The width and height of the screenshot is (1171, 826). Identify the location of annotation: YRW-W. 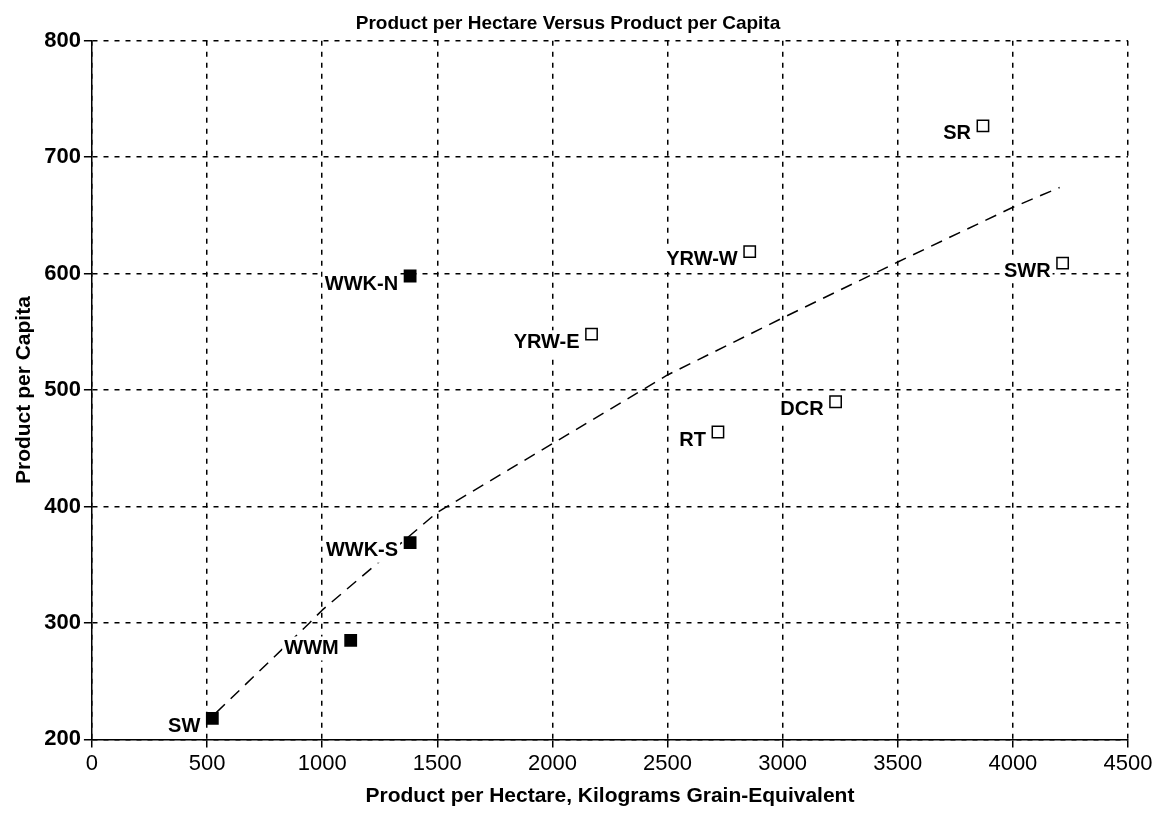
(702, 258).